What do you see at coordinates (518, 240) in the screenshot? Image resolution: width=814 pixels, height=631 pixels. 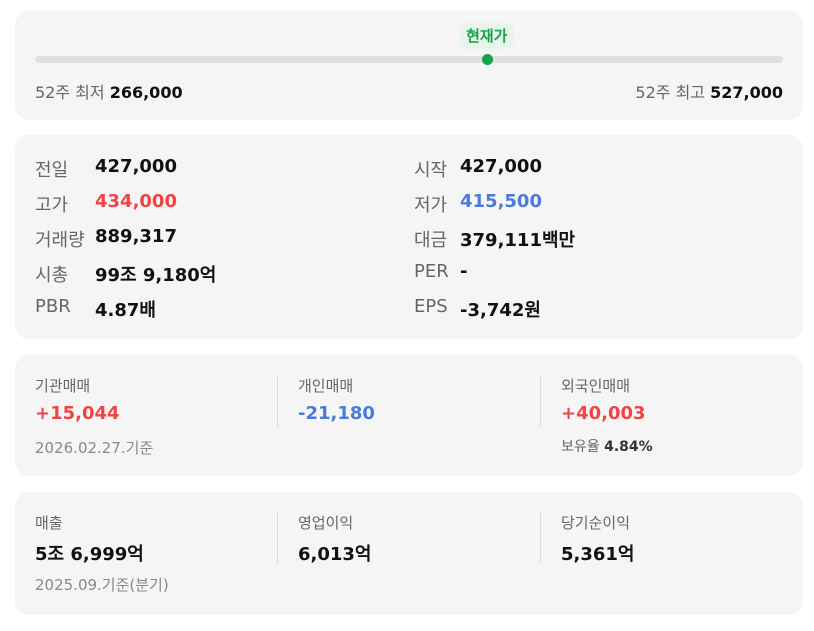 I see `quote-value: 379,111백만` at bounding box center [518, 240].